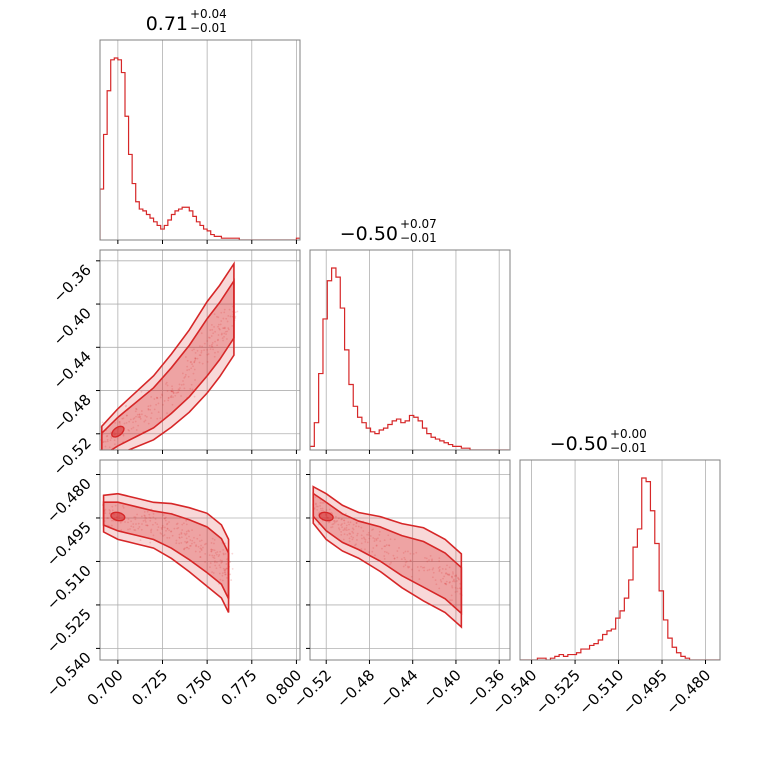  I want to click on panel-frame, so click(410, 560).